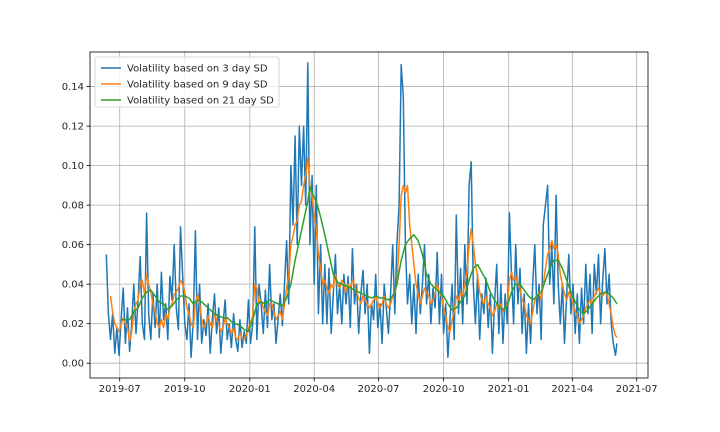 The height and width of the screenshot is (432, 720). Describe the element at coordinates (185, 389) in the screenshot. I see `x-tick-label: 2019-10` at that location.